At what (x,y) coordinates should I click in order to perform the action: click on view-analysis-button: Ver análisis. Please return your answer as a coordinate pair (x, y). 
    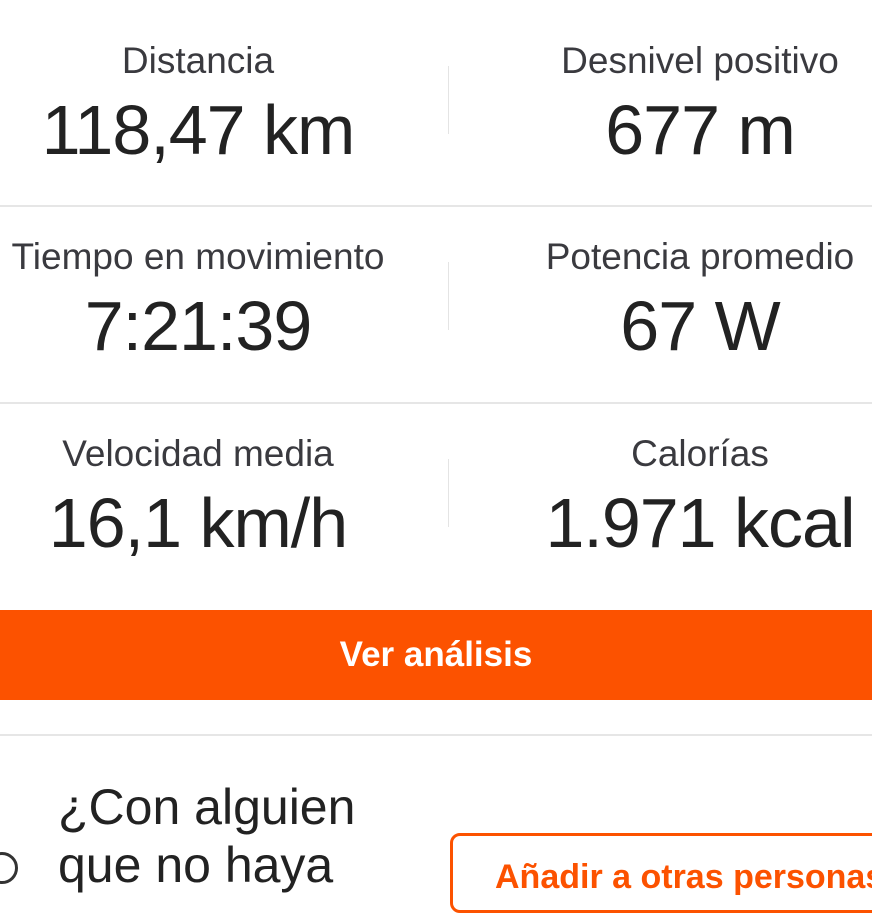
    Looking at the image, I should click on (436, 655).